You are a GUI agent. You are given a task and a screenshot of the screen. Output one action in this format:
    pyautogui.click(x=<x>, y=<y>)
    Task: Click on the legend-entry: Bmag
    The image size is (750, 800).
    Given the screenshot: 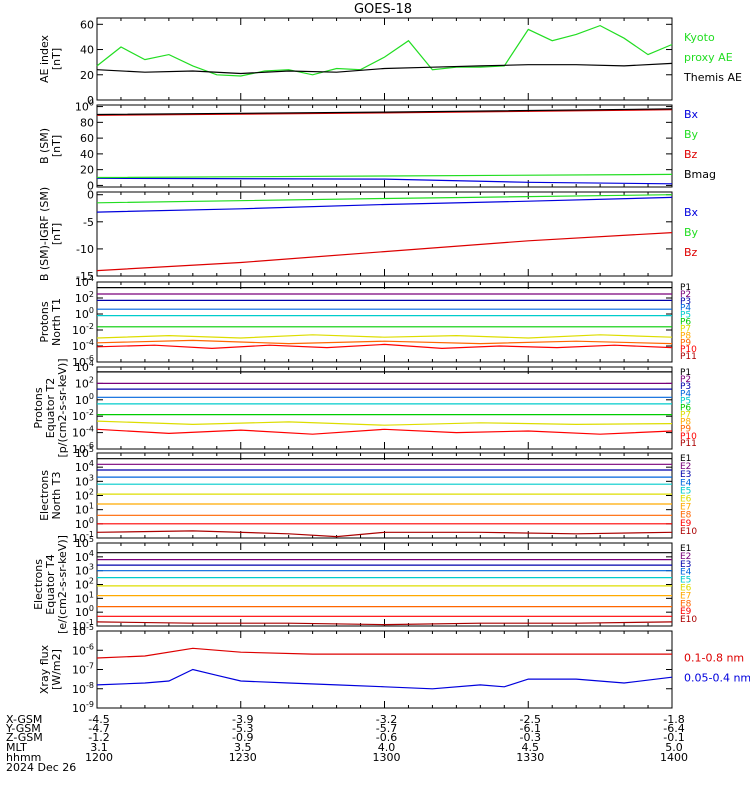 What is the action you would take?
    pyautogui.click(x=700, y=174)
    